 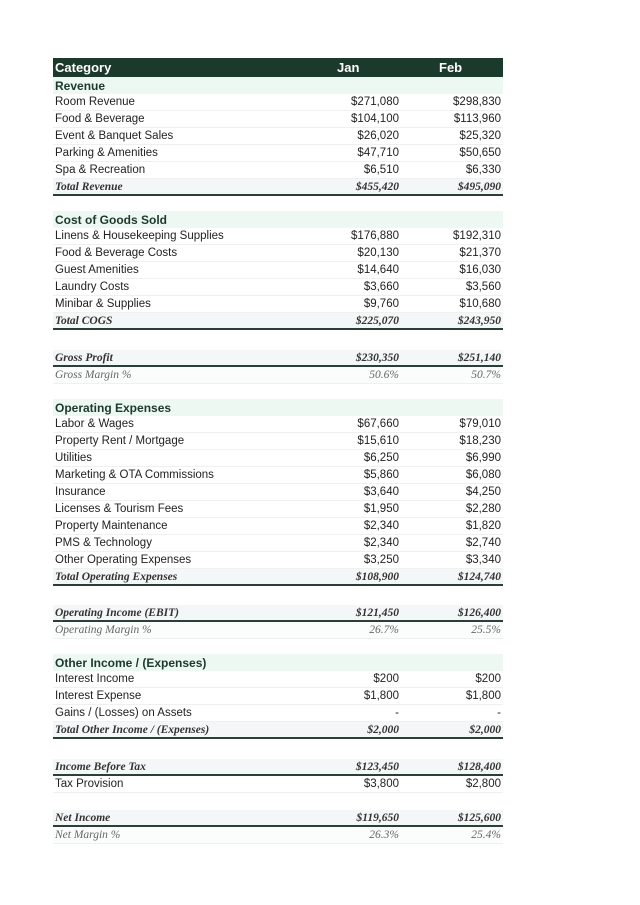 I want to click on feb-value: $2,000, so click(x=485, y=730).